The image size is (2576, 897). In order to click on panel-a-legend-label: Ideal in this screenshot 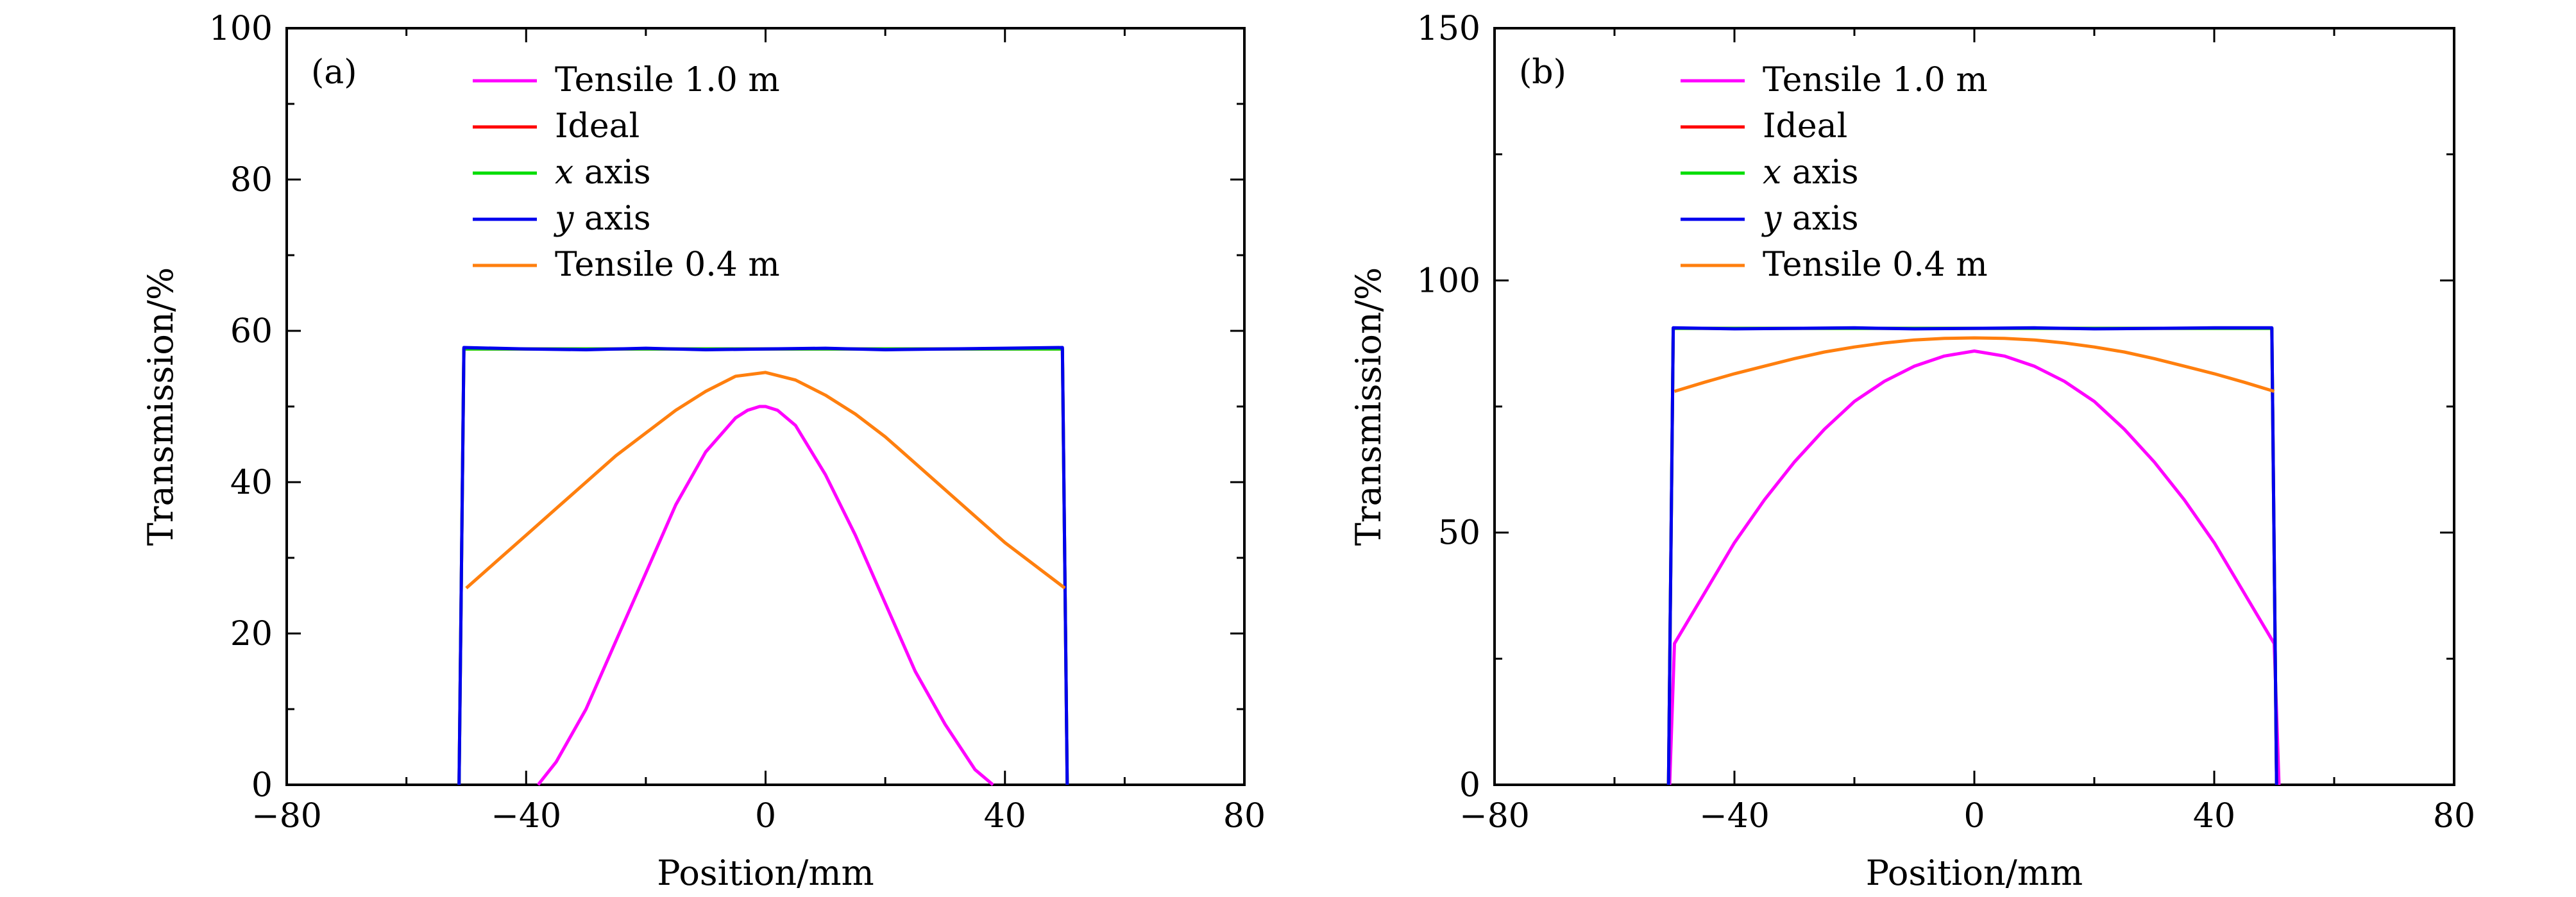, I will do `click(597, 126)`.